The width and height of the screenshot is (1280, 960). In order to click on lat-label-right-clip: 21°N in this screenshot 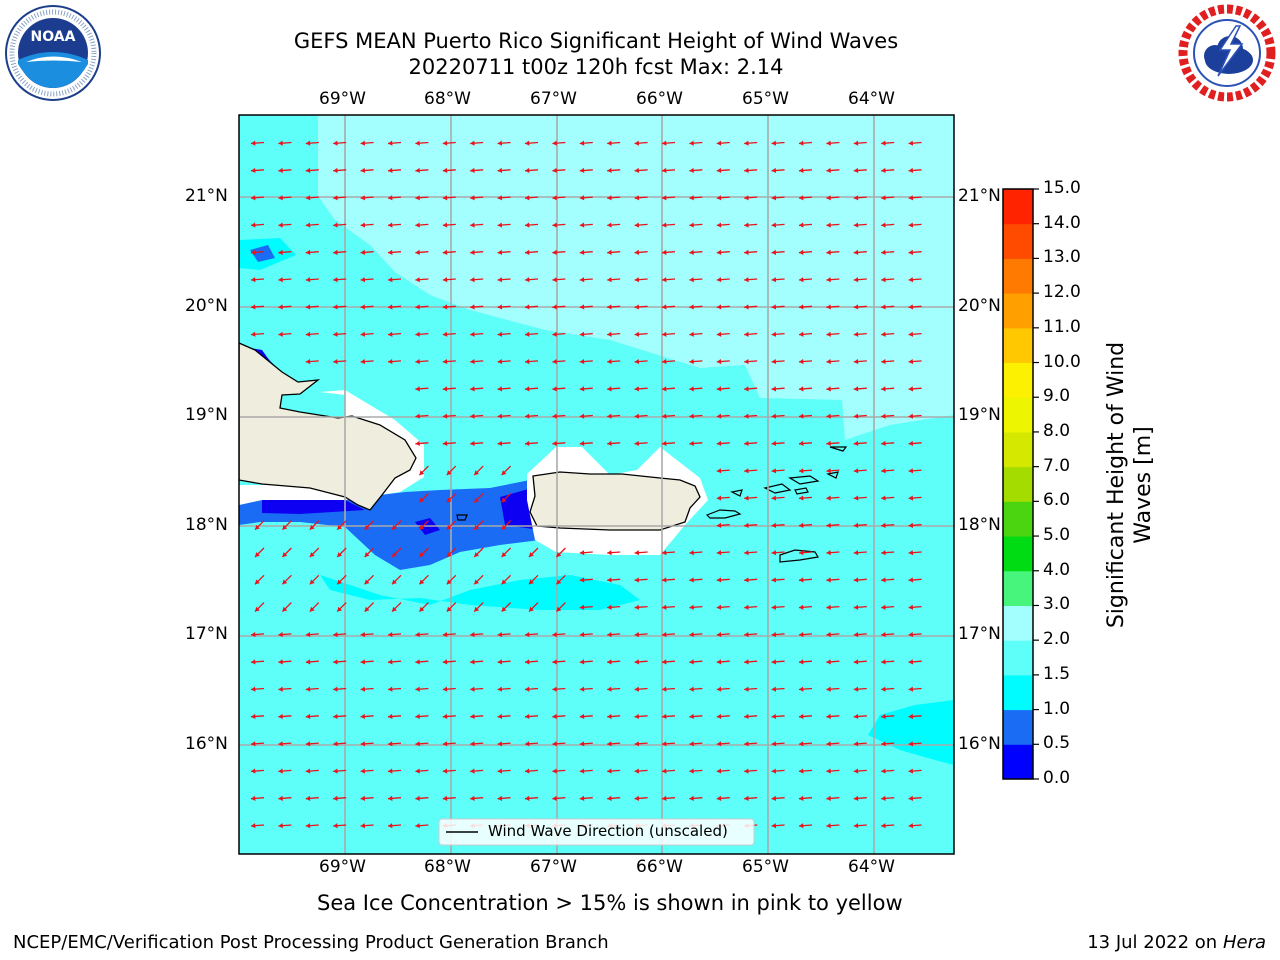, I will do `click(980, 196)`.